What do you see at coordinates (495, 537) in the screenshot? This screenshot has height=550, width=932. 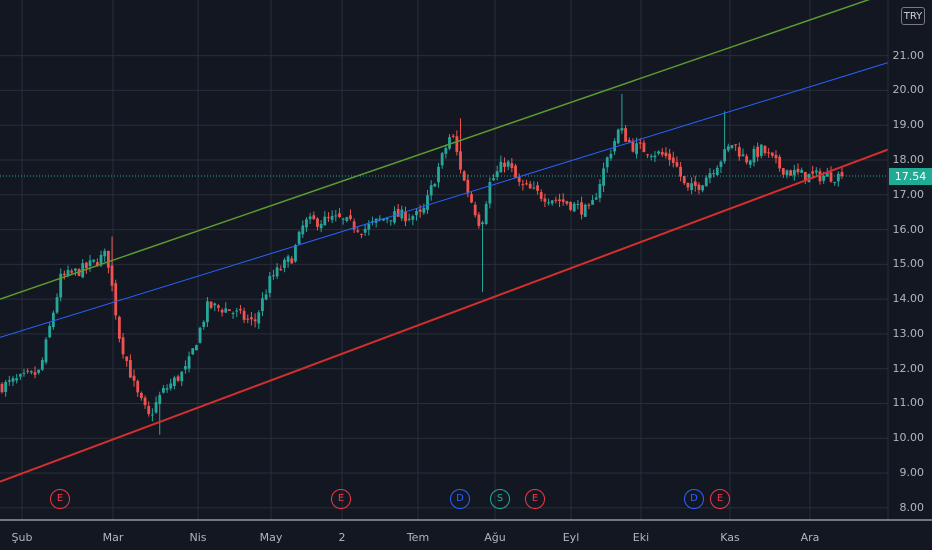 I see `time-tick-label: Ağu` at bounding box center [495, 537].